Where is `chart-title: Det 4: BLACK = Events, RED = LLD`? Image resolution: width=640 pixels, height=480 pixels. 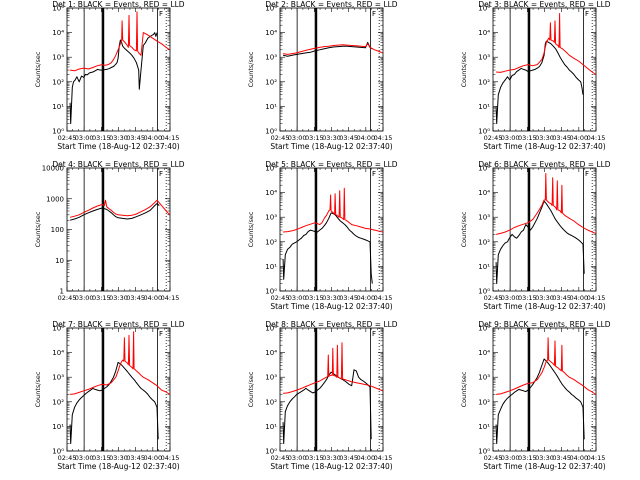 chart-title: Det 4: BLACK = Events, RED = LLD is located at coordinates (118, 164).